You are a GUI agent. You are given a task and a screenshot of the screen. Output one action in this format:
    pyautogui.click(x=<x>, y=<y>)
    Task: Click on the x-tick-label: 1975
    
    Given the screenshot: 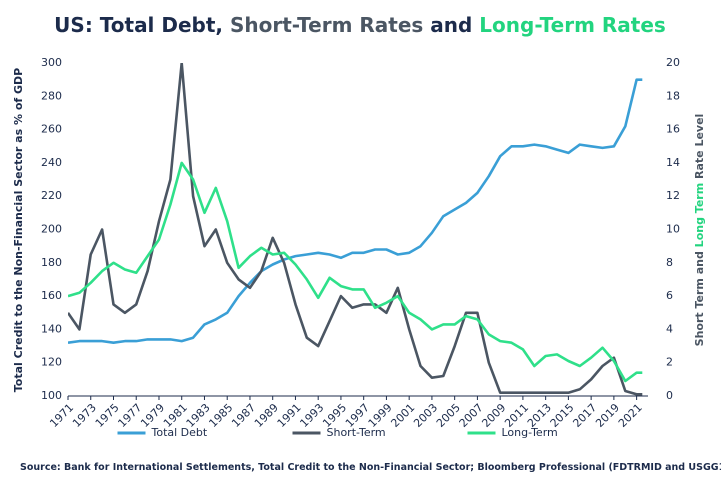 What is the action you would take?
    pyautogui.click(x=107, y=415)
    